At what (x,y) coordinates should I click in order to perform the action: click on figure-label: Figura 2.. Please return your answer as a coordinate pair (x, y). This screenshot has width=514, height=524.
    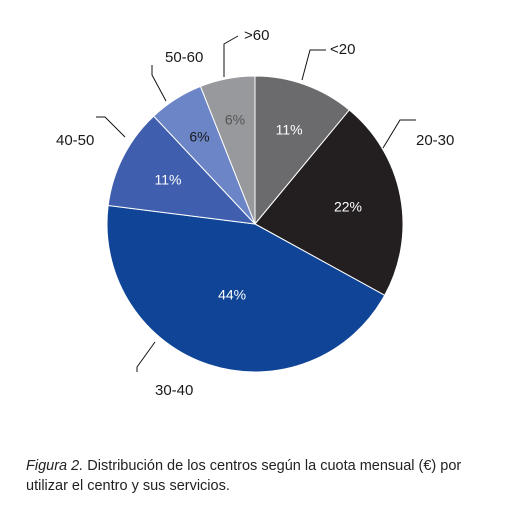
    Looking at the image, I should click on (55, 466).